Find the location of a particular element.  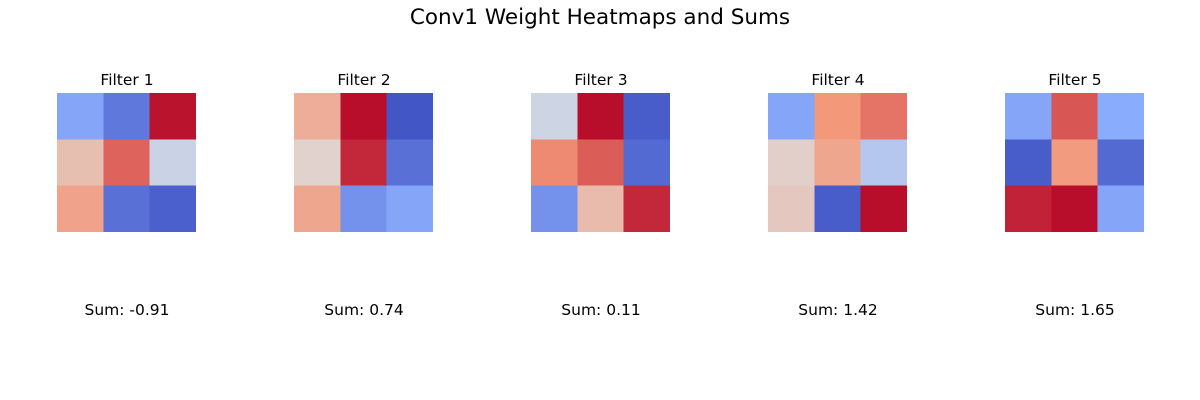

filter-panel-4: Filter 4 Sum: 1.42 is located at coordinates (838, 200).